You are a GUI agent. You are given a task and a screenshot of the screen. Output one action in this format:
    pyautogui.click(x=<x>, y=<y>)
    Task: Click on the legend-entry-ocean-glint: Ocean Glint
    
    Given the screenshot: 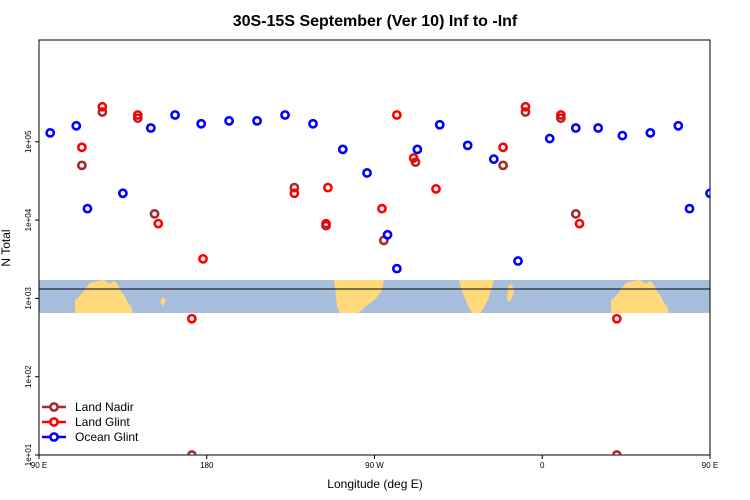 What is the action you would take?
    pyautogui.click(x=90, y=437)
    